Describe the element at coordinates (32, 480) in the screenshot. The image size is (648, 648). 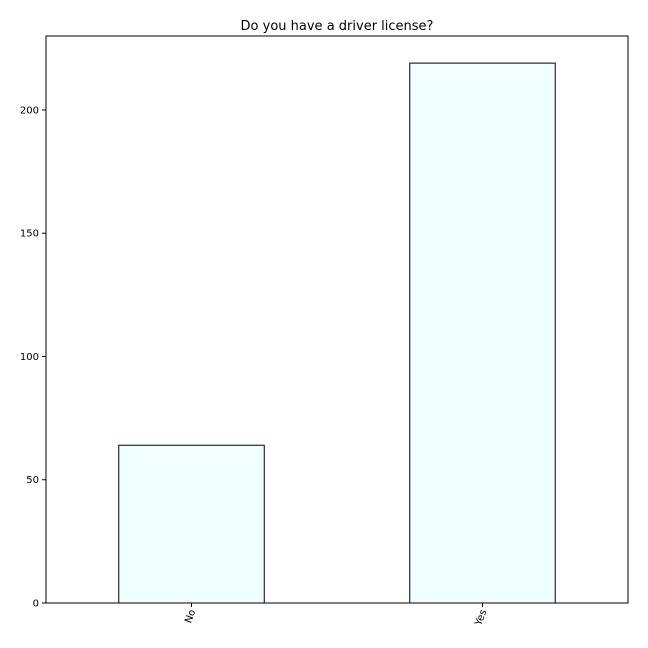
I see `y-tick-label: 50` at that location.